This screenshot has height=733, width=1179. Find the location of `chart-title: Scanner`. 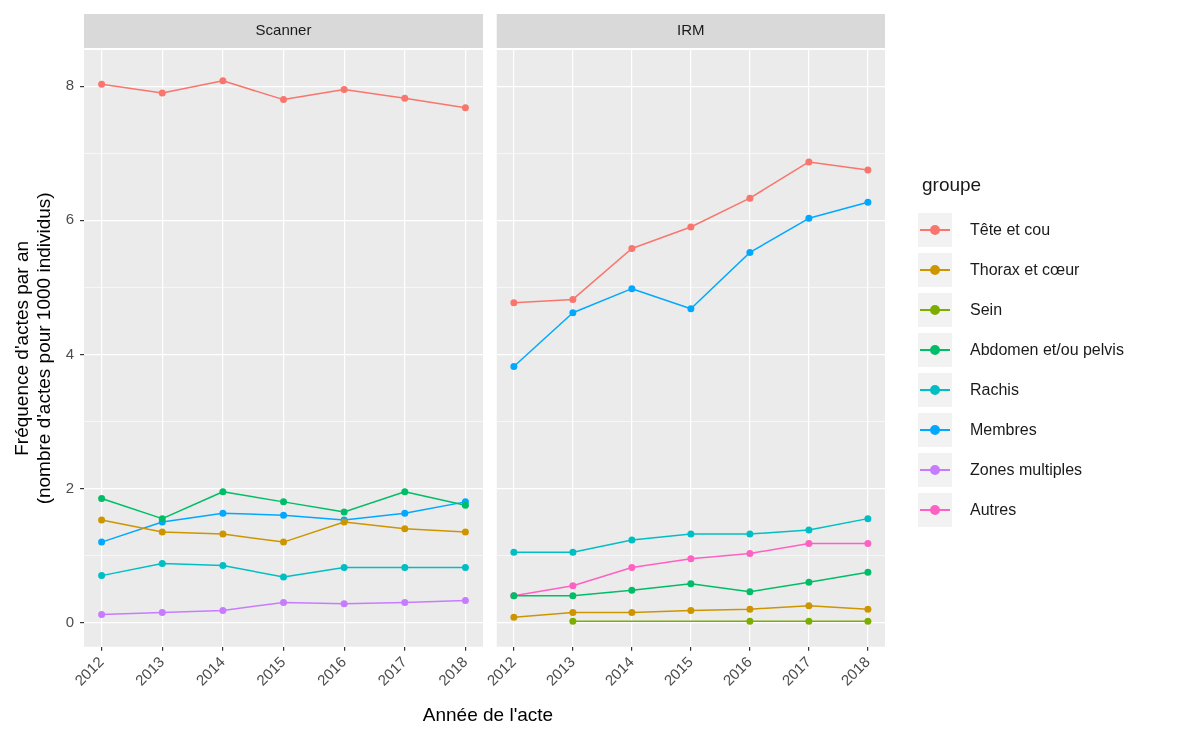

chart-title: Scanner is located at coordinates (283, 30).